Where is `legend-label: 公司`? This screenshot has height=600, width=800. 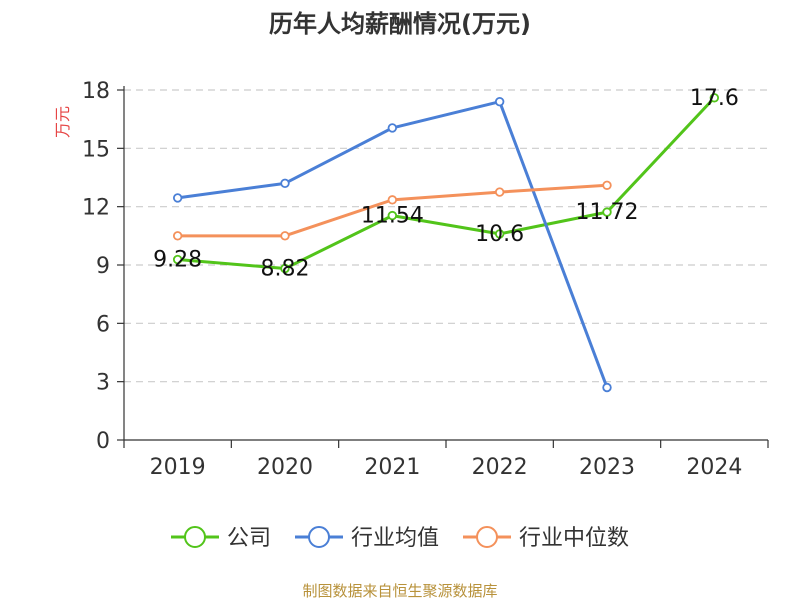
legend-label: 公司 is located at coordinates (249, 538).